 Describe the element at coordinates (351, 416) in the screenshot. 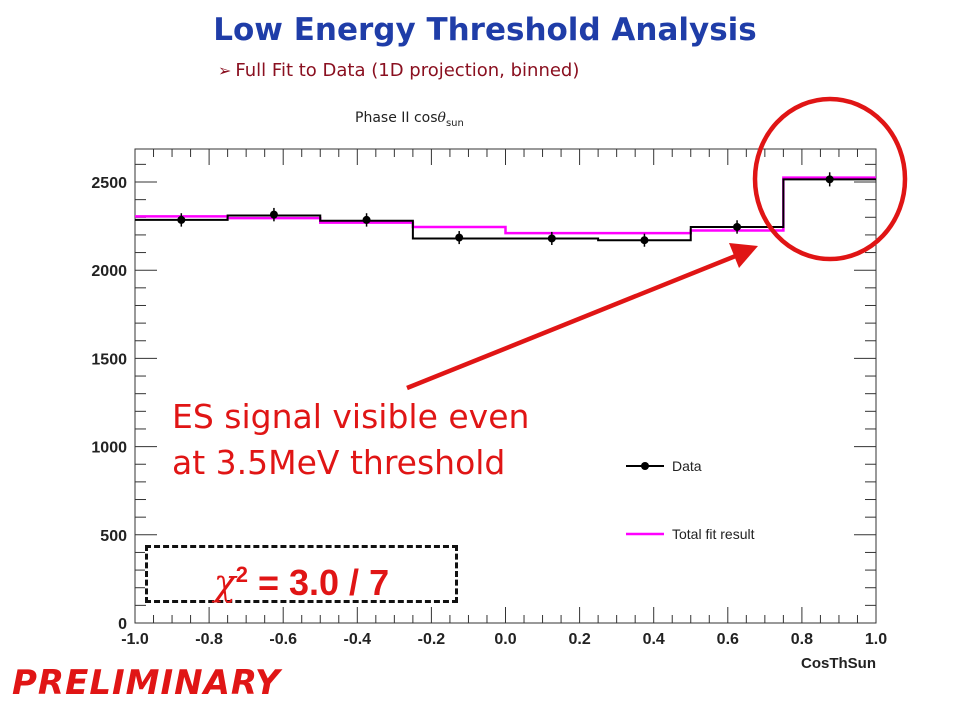

I see `annotation-line-1: ES signal visible even` at that location.